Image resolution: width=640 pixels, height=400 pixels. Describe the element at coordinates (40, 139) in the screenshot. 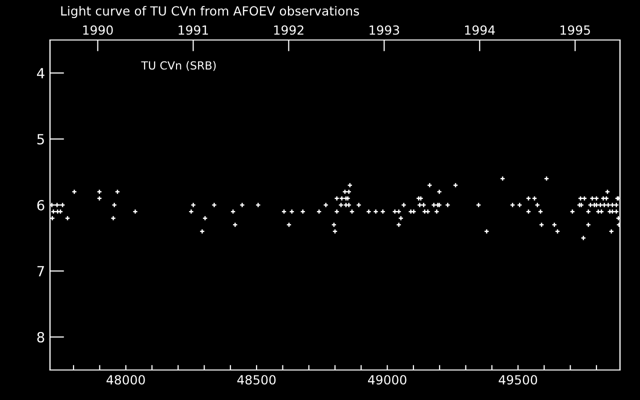

I see `y-tick-label: 5` at that location.